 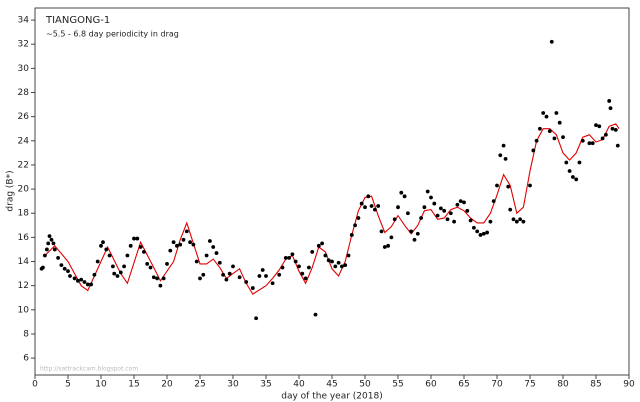 What do you see at coordinates (24, 310) in the screenshot?
I see `y-tick-label: 10` at bounding box center [24, 310].